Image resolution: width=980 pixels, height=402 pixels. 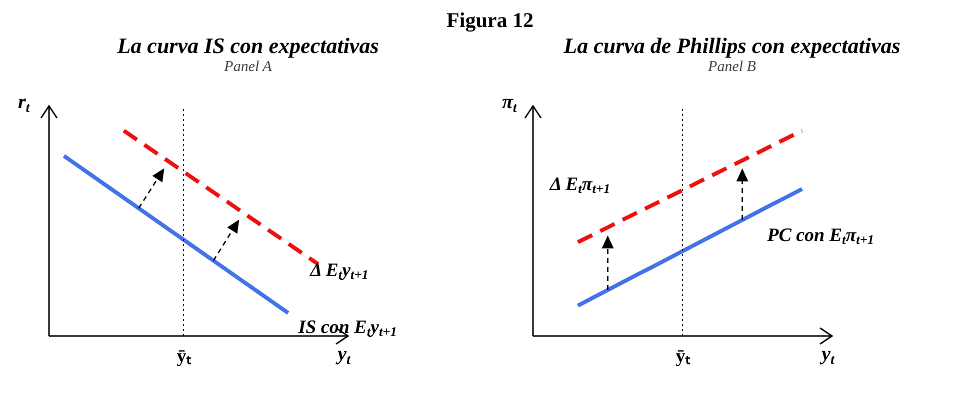 I want to click on series-label: IS con E$_{t}$y$_{t+1}$, so click(x=347, y=328).